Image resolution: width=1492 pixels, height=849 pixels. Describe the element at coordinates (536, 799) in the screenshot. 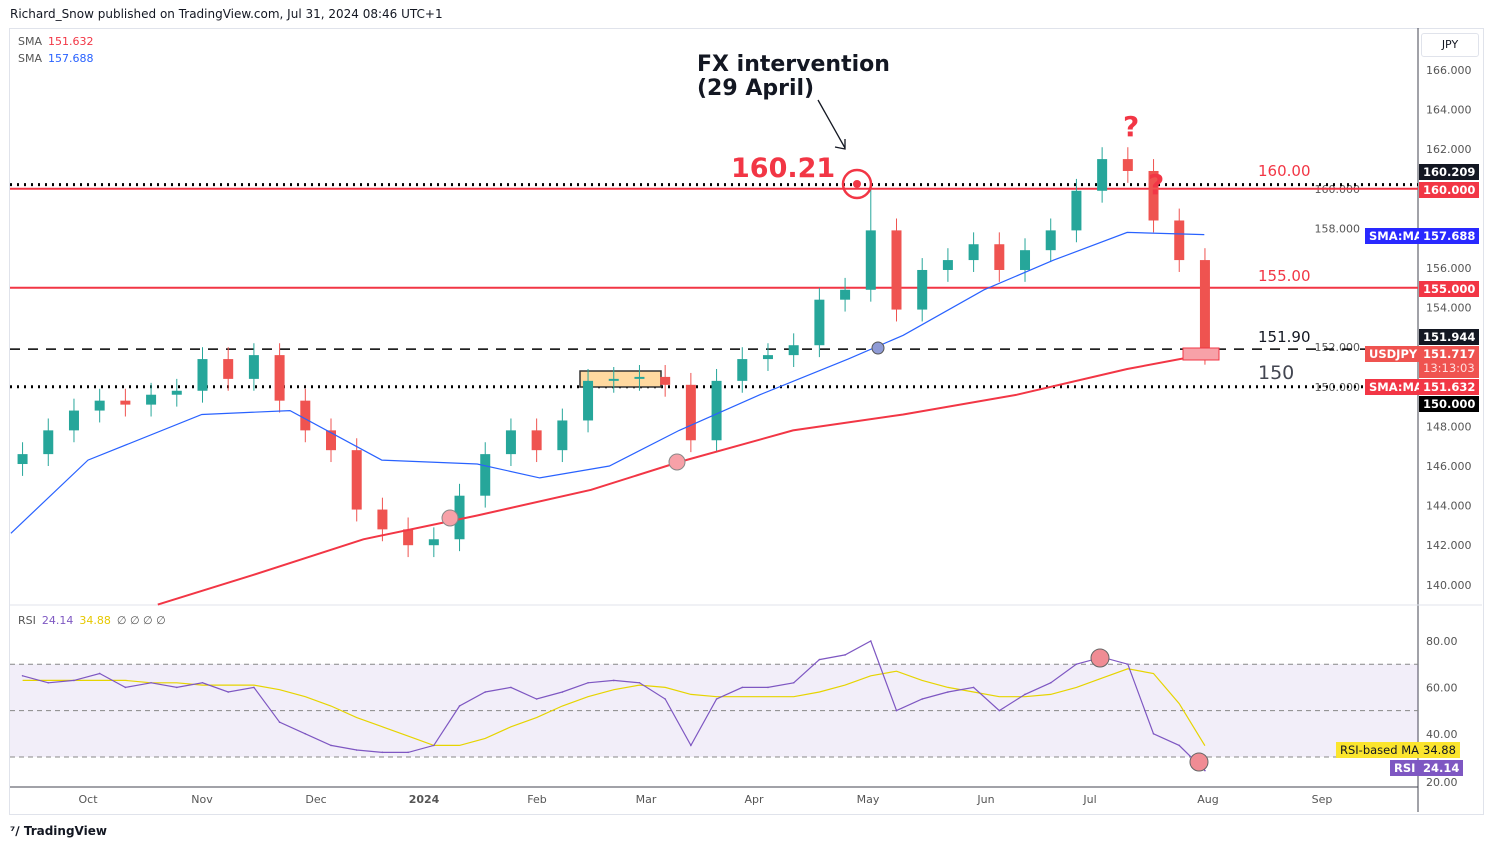

I see `time-tick: Feb` at that location.